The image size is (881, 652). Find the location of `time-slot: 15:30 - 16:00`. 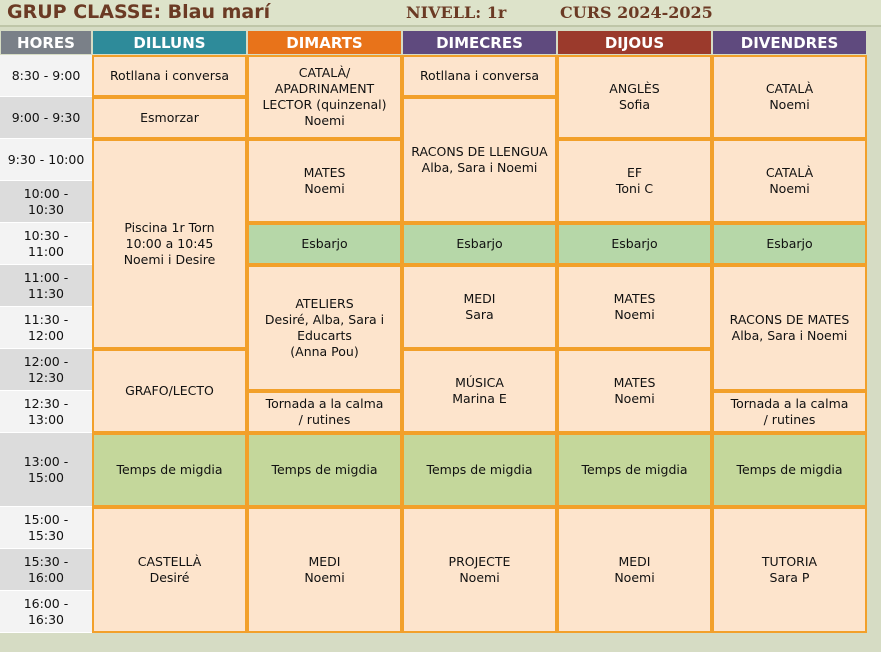

time-slot: 15:30 - 16:00 is located at coordinates (46, 570).